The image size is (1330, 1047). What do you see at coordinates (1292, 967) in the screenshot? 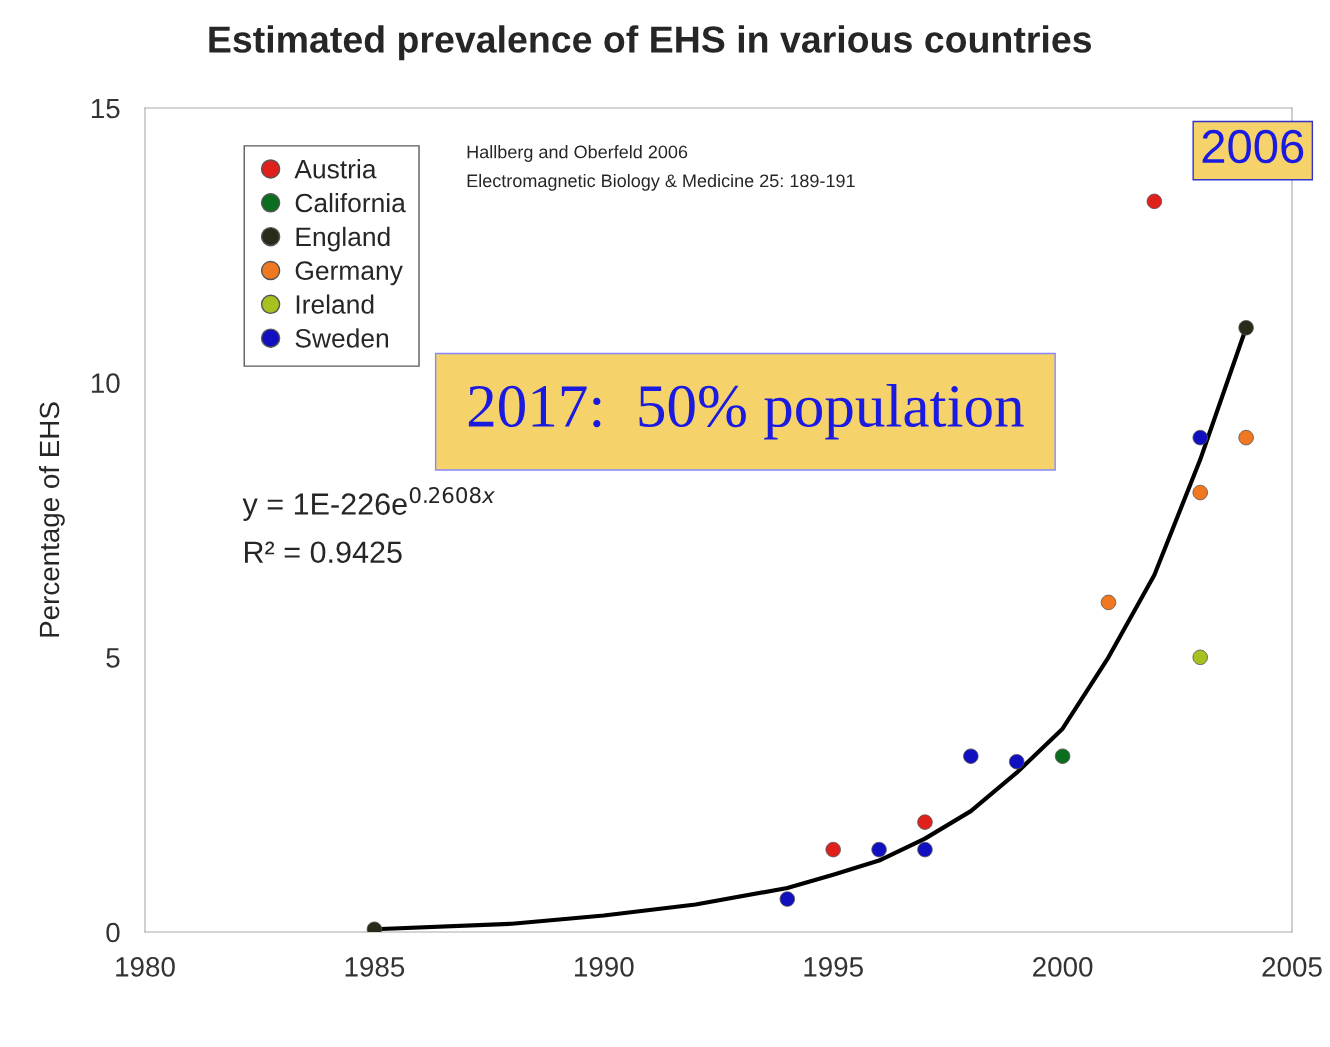
I see `x-tick-label: 2005` at bounding box center [1292, 967].